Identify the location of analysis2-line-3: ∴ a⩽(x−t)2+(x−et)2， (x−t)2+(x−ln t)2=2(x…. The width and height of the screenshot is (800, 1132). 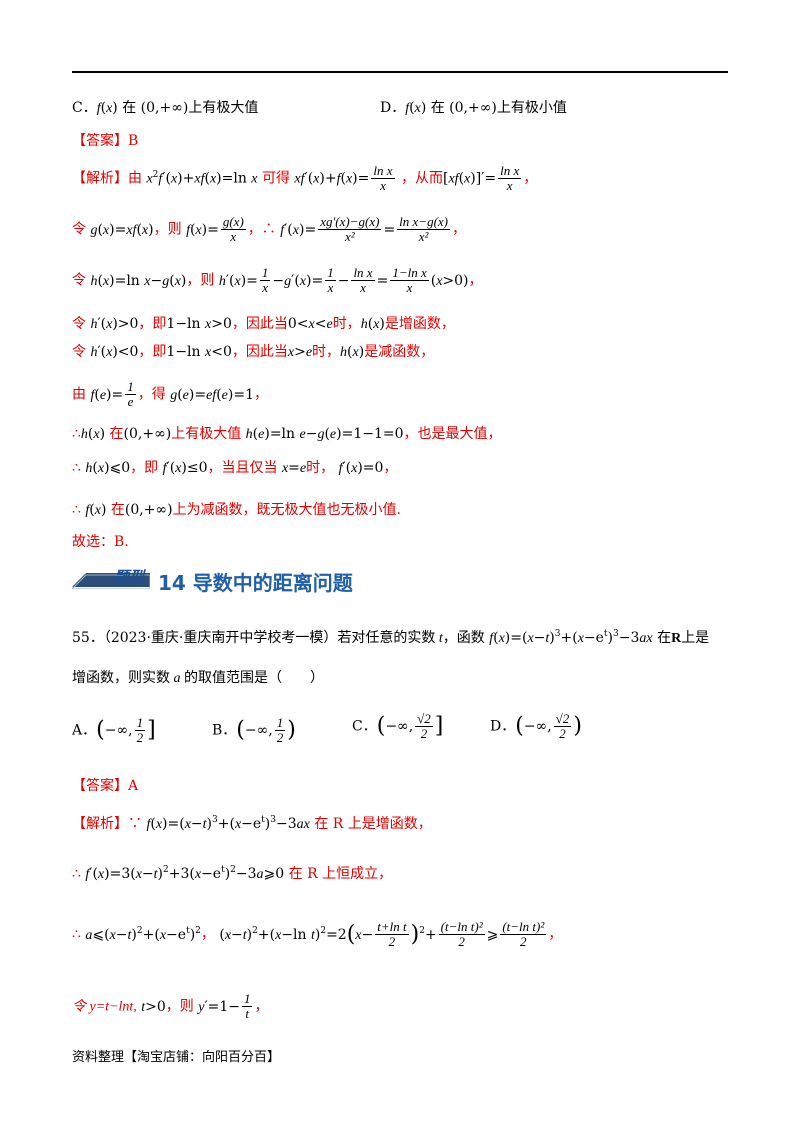
(317, 934).